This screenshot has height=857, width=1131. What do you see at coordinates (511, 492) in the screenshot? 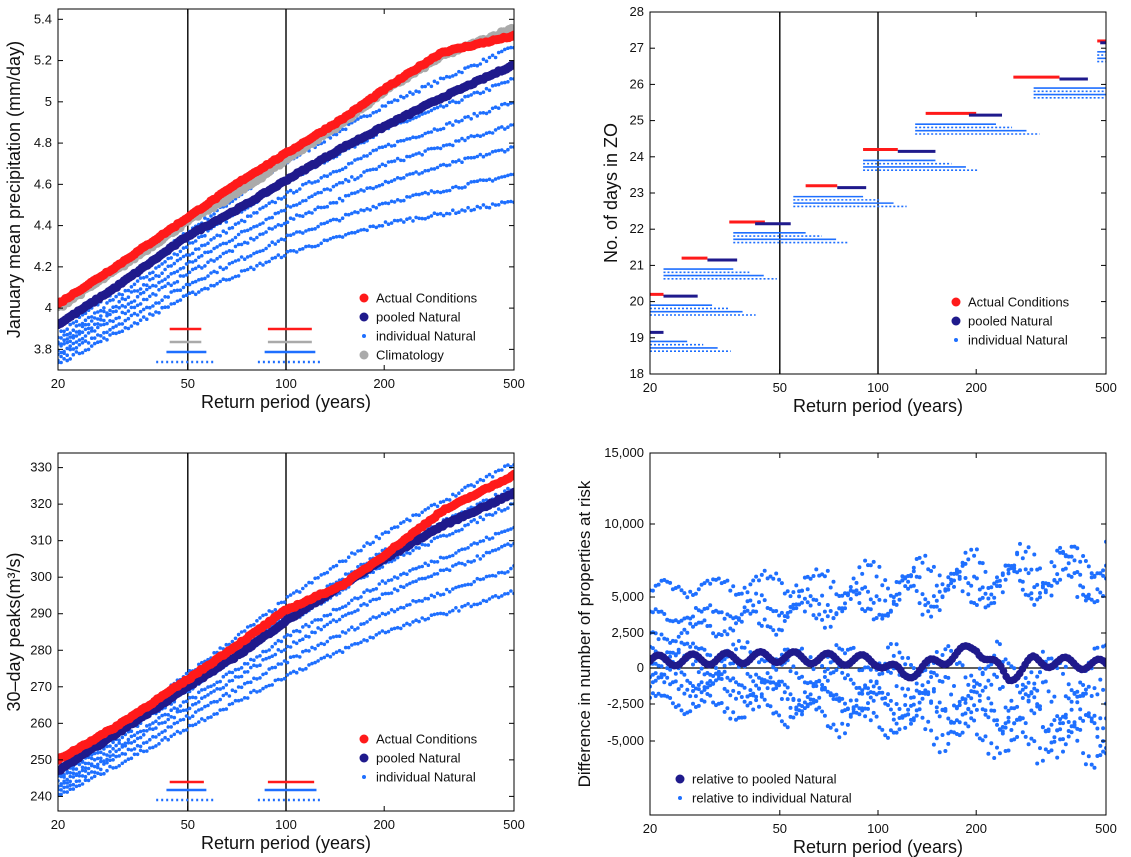
I see `pooled-series-point` at bounding box center [511, 492].